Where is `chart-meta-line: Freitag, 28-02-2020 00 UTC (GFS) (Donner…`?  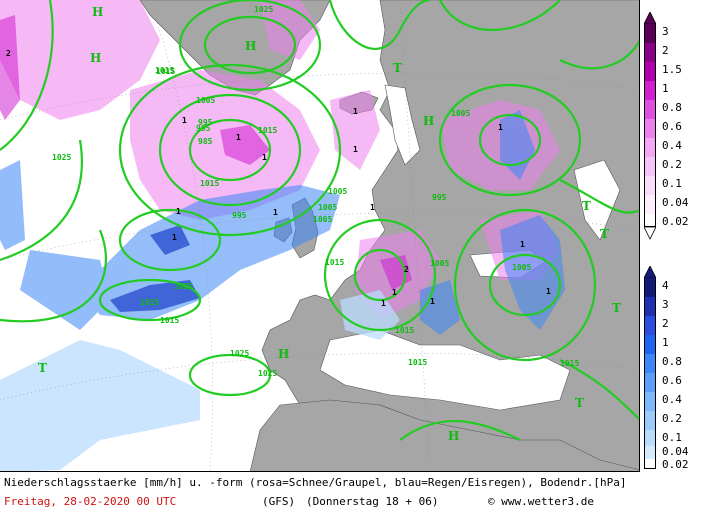
chart-meta-line: Freitag, 28-02-2020 00 UTC (GFS) (Donner… is located at coordinates (299, 501).